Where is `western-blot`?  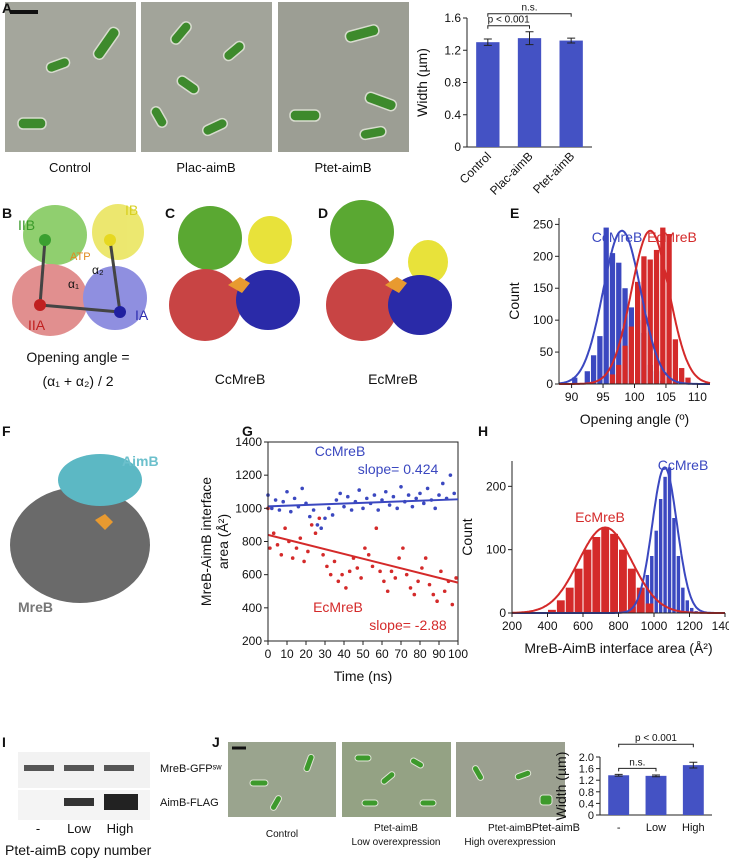
western-blot is located at coordinates (84, 786).